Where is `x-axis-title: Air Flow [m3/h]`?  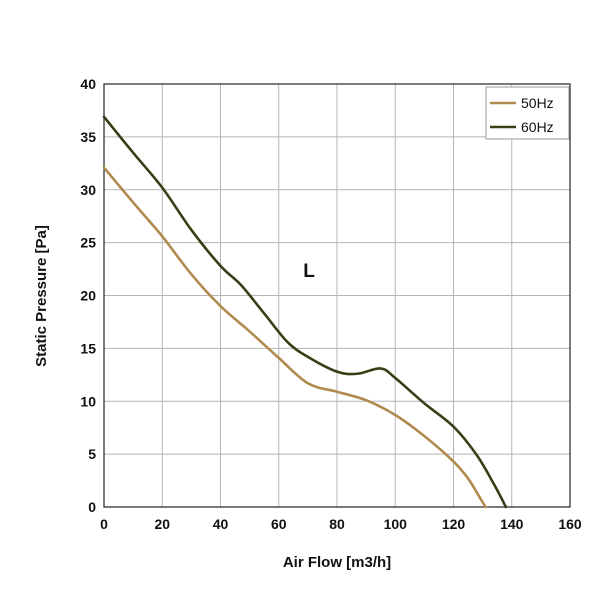
x-axis-title: Air Flow [m3/h] is located at coordinates (337, 562).